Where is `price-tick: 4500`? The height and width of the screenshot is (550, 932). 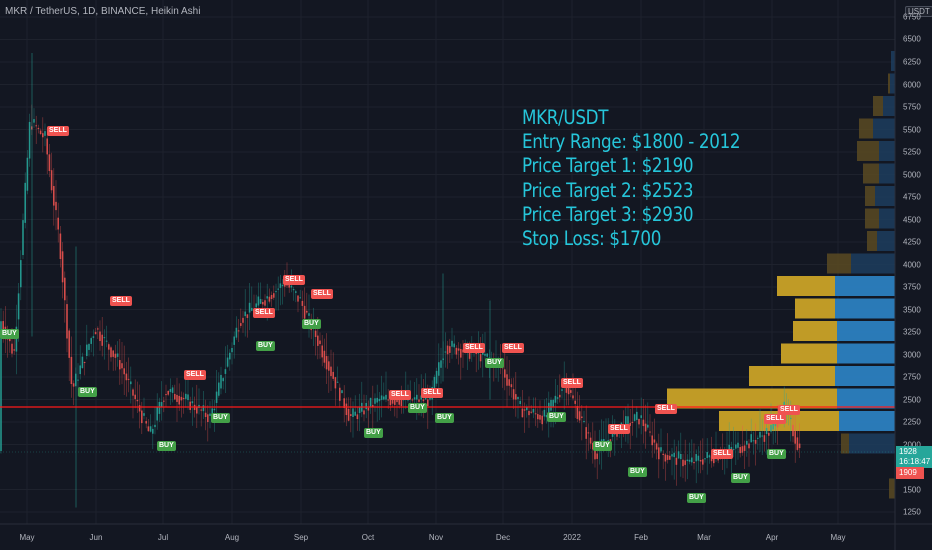 price-tick: 4500 is located at coordinates (912, 220).